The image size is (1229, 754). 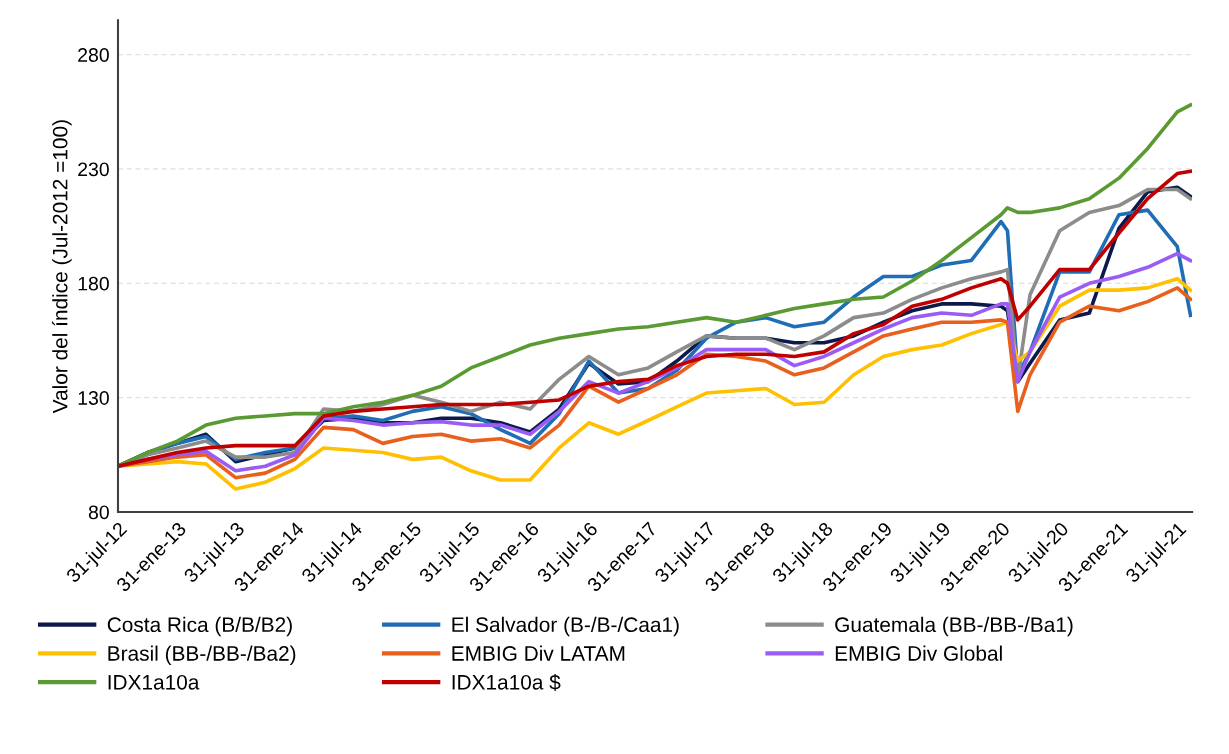 I want to click on legend-label: IDX1a10a $, so click(x=506, y=682).